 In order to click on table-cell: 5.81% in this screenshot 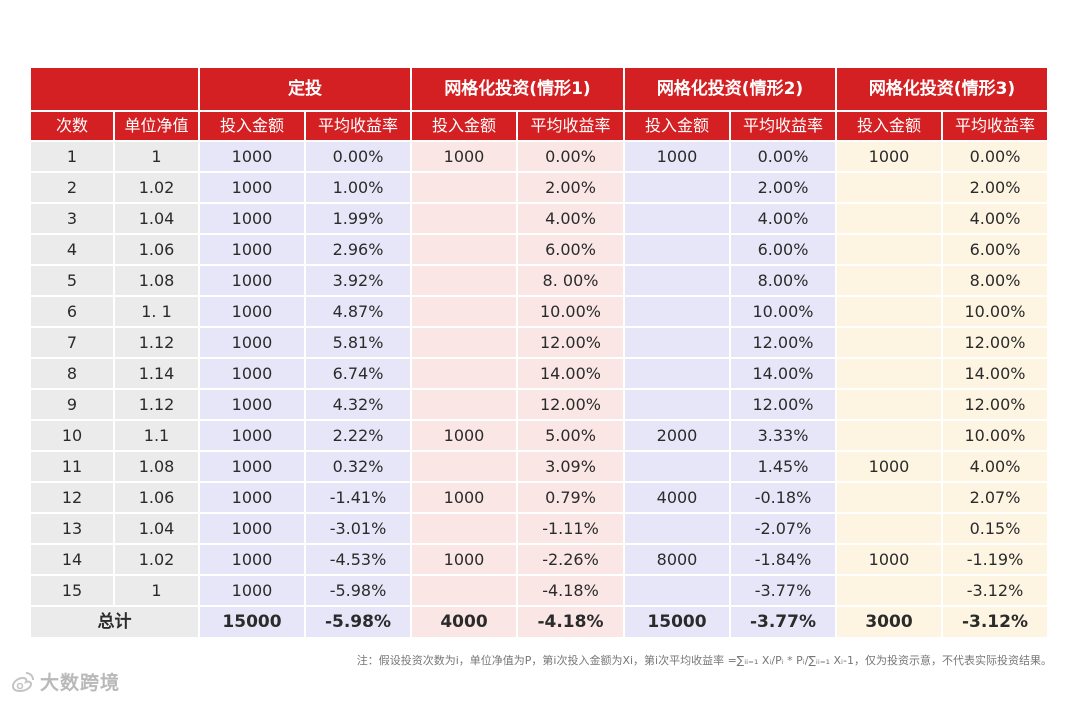, I will do `click(358, 343)`.